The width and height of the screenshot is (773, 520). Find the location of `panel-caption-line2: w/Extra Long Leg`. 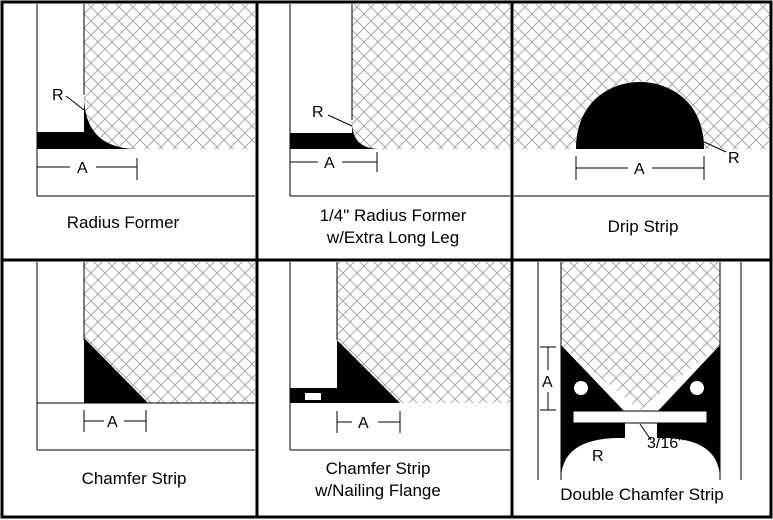

panel-caption-line2: w/Extra Long Leg is located at coordinates (392, 237).